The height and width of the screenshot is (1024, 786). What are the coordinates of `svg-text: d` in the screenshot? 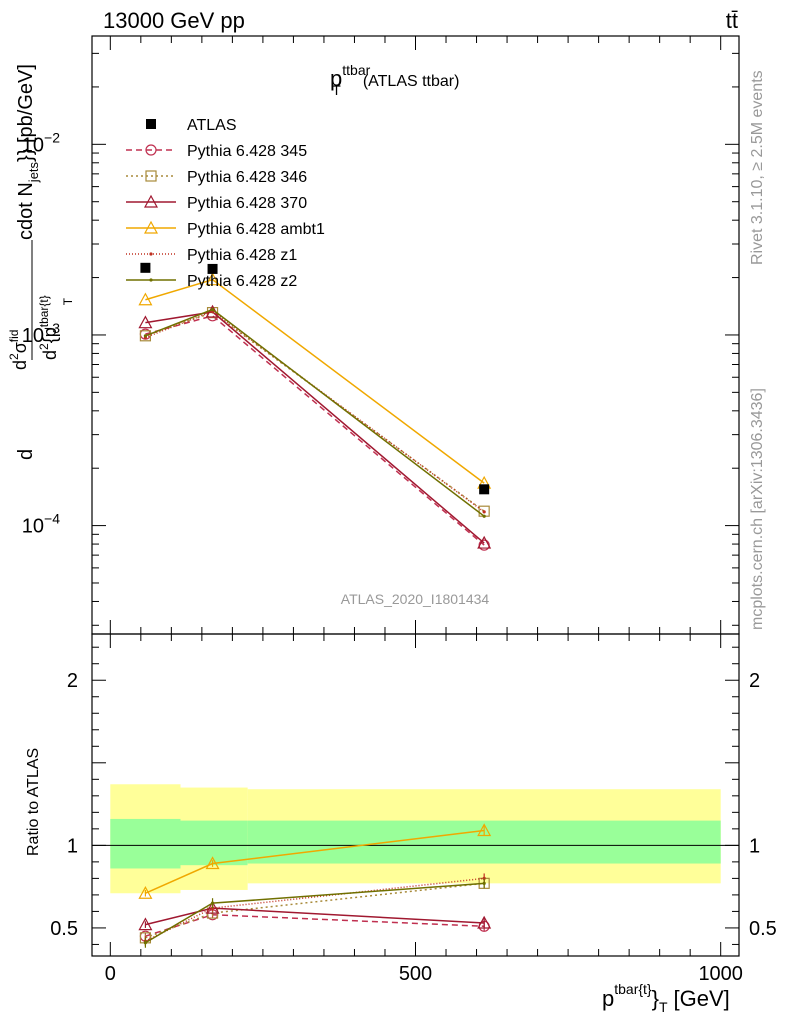 It's located at (26, 454).